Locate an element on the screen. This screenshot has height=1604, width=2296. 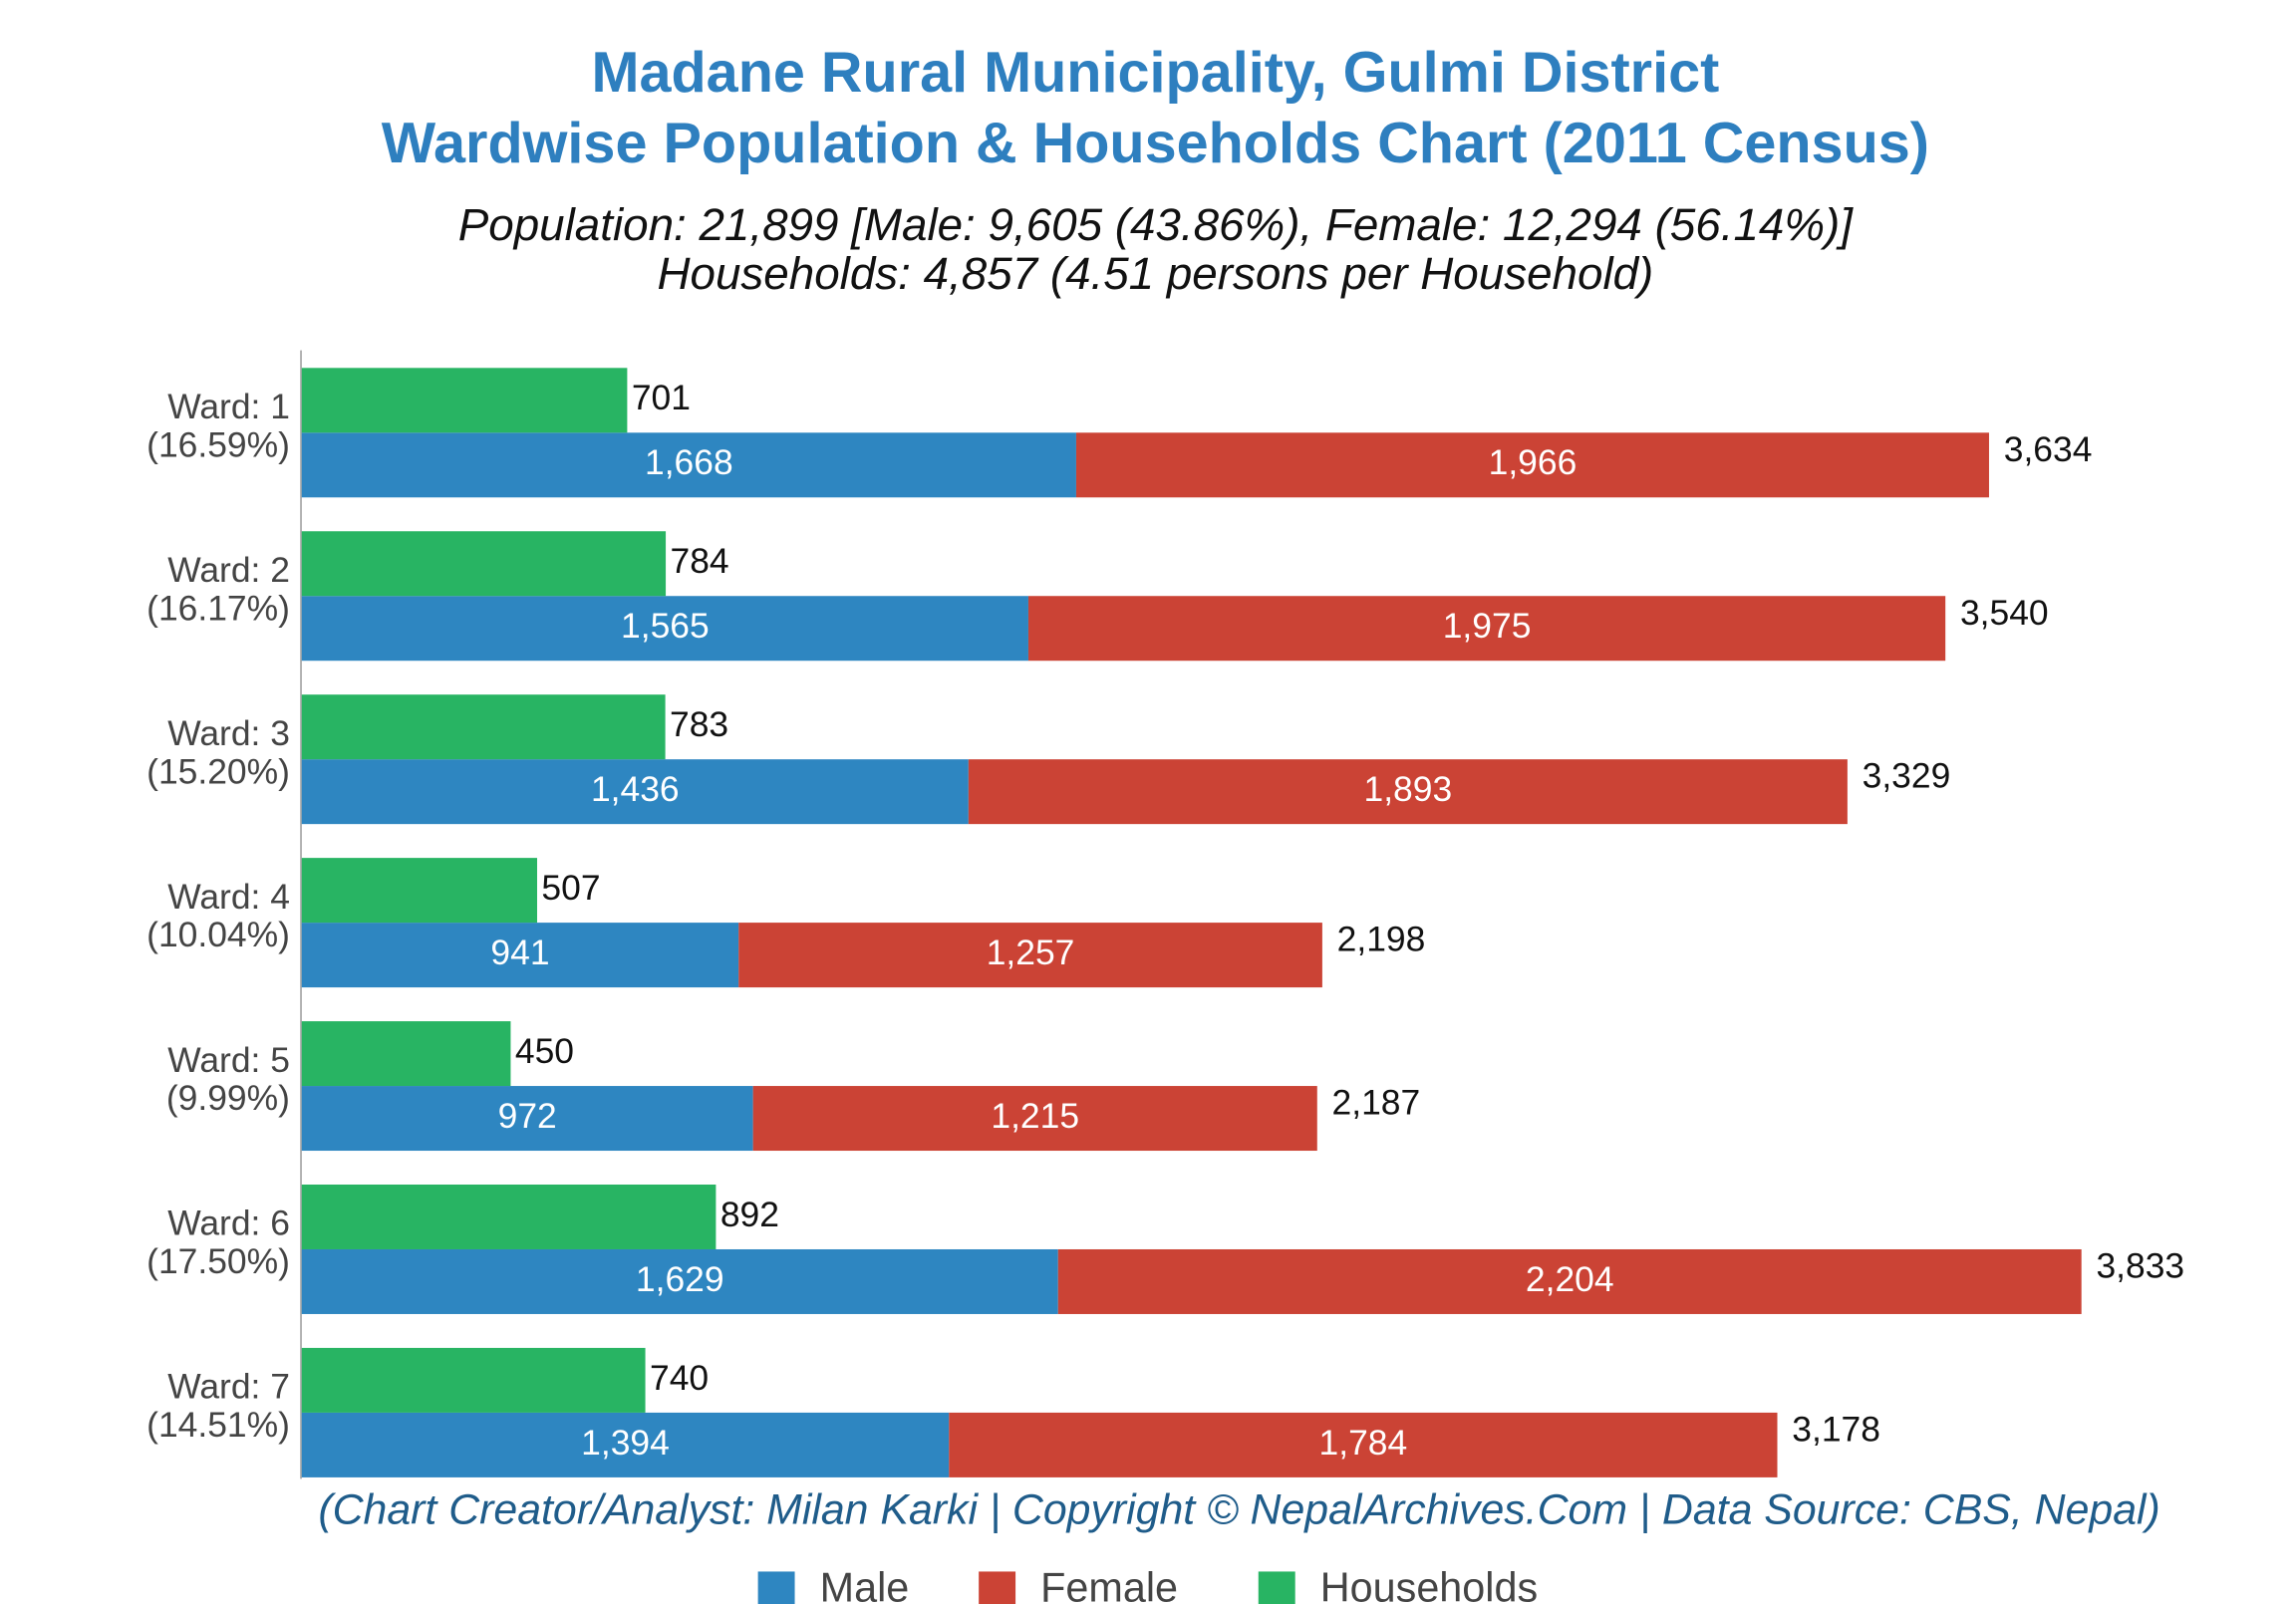
data-label: 740 is located at coordinates (679, 1378).